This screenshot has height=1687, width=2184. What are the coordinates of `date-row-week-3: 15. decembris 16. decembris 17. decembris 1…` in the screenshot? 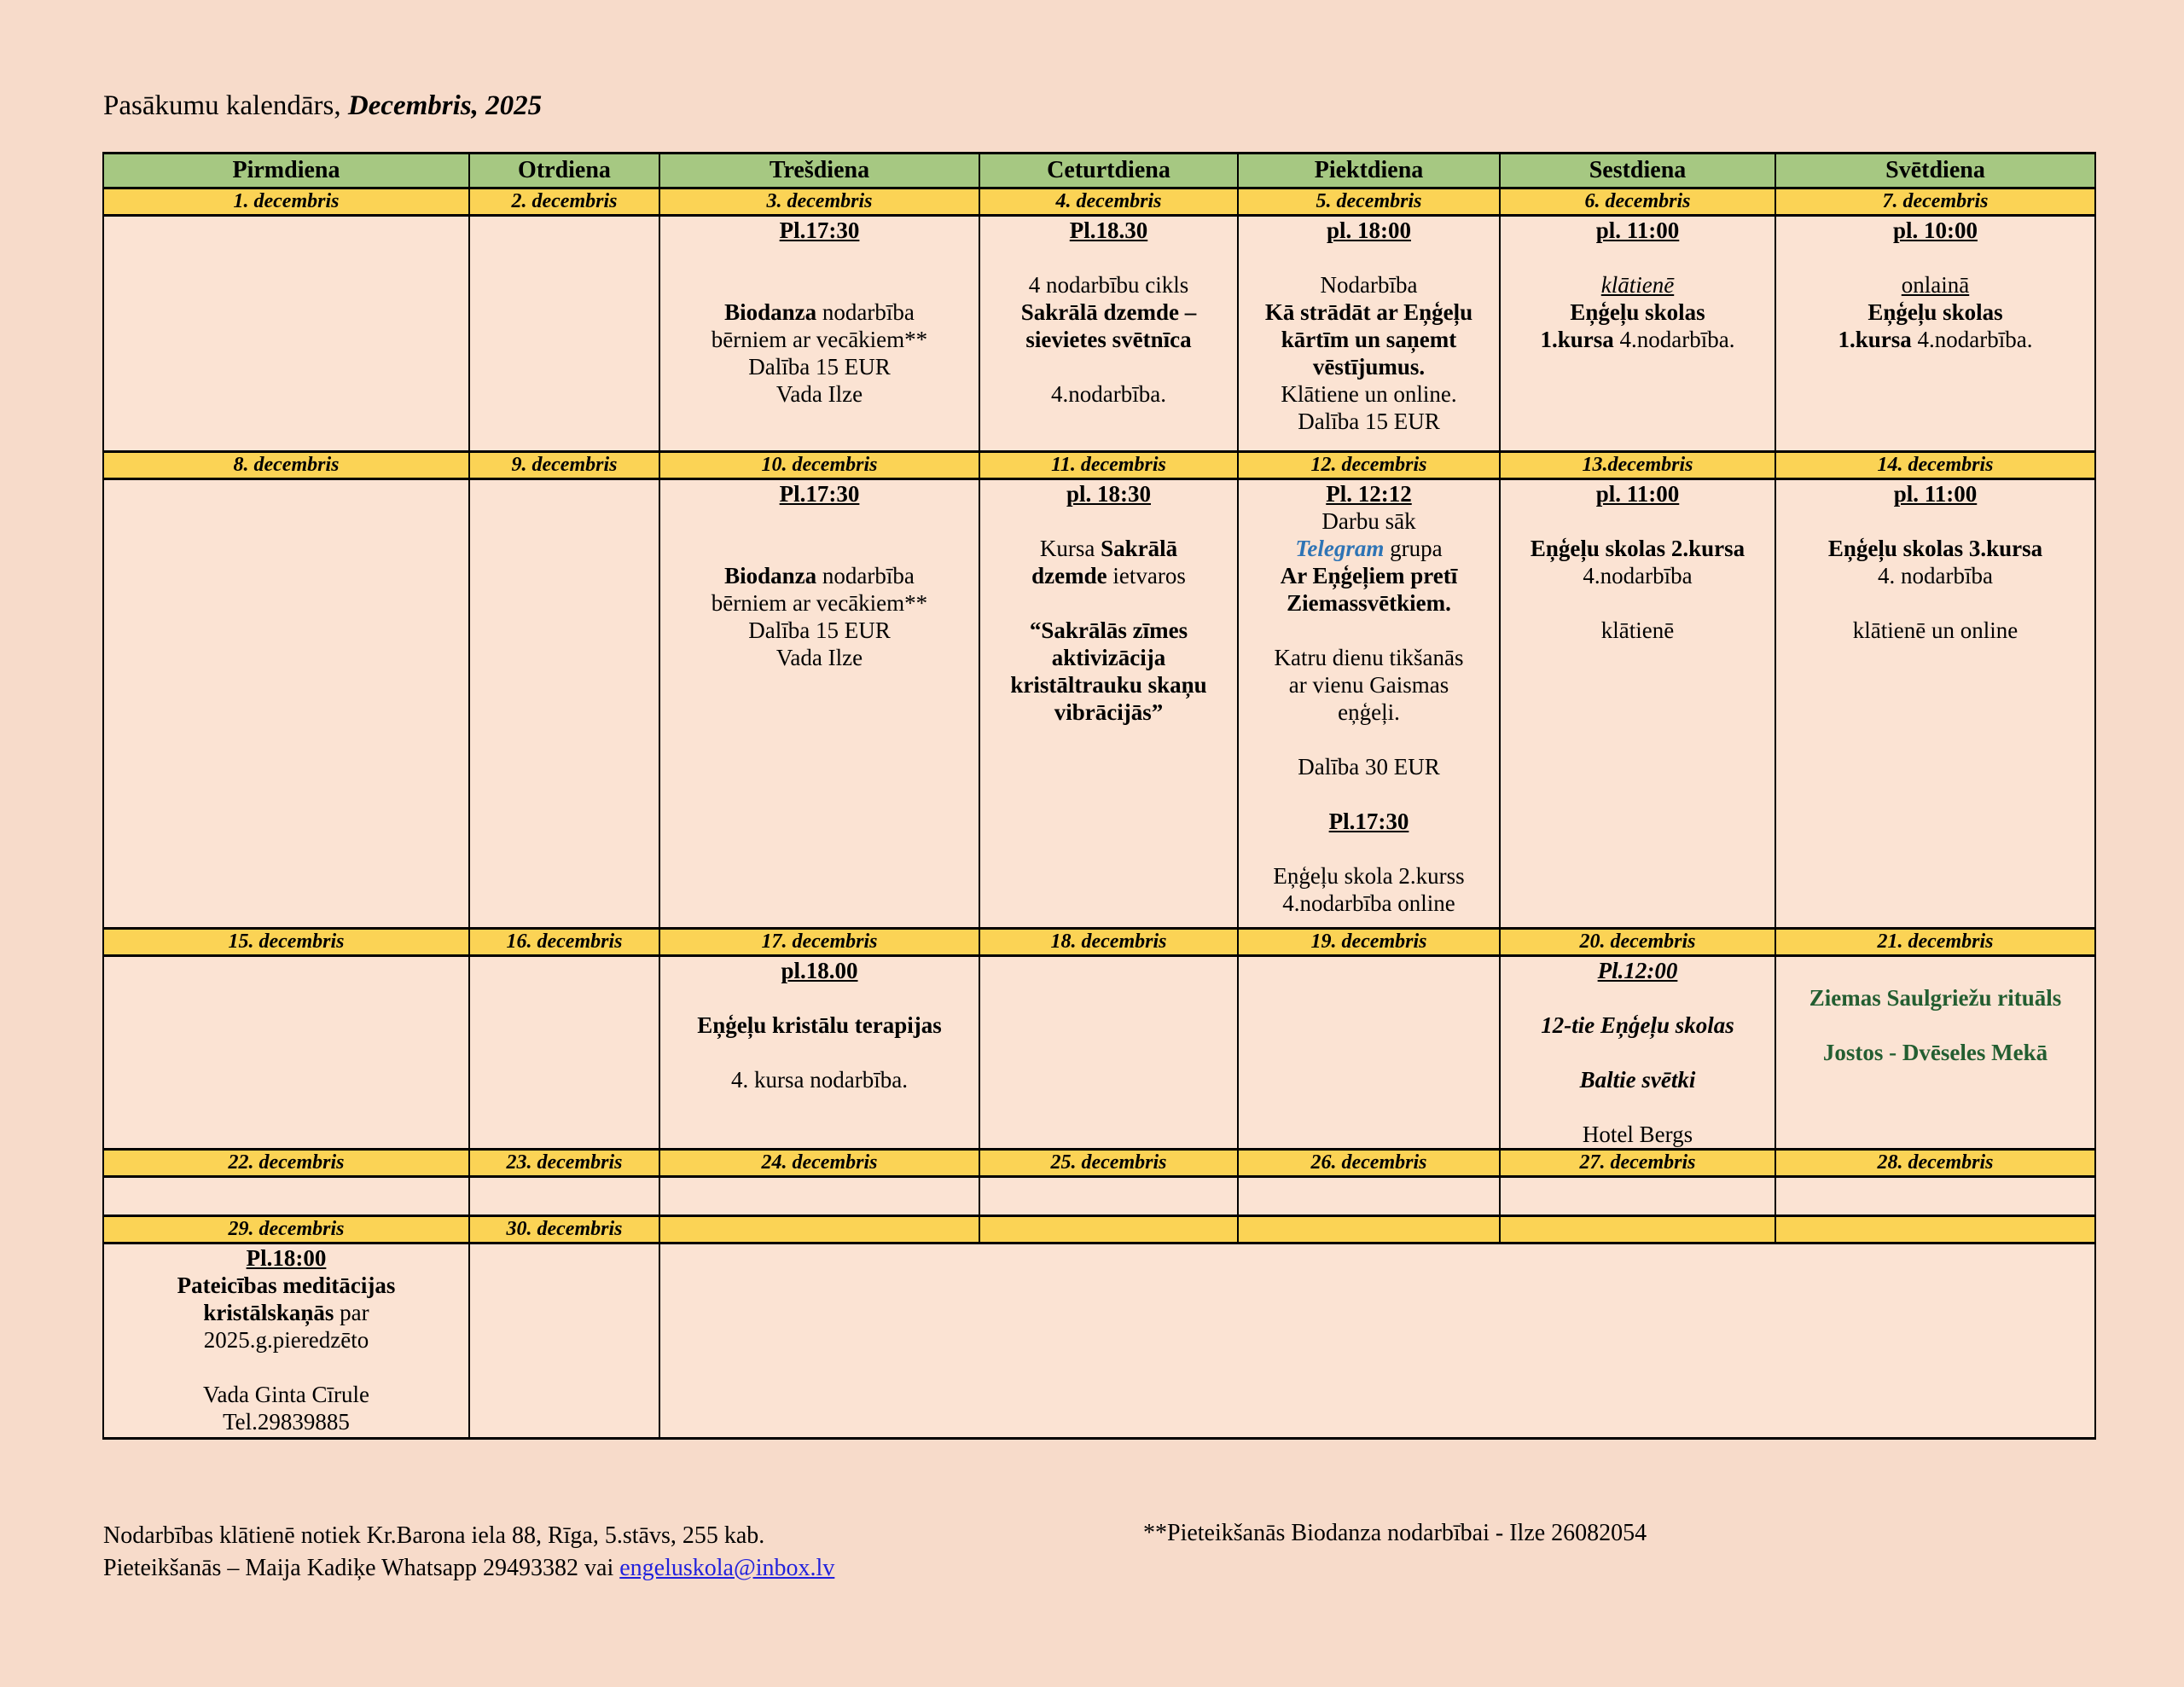 It's located at (1099, 942).